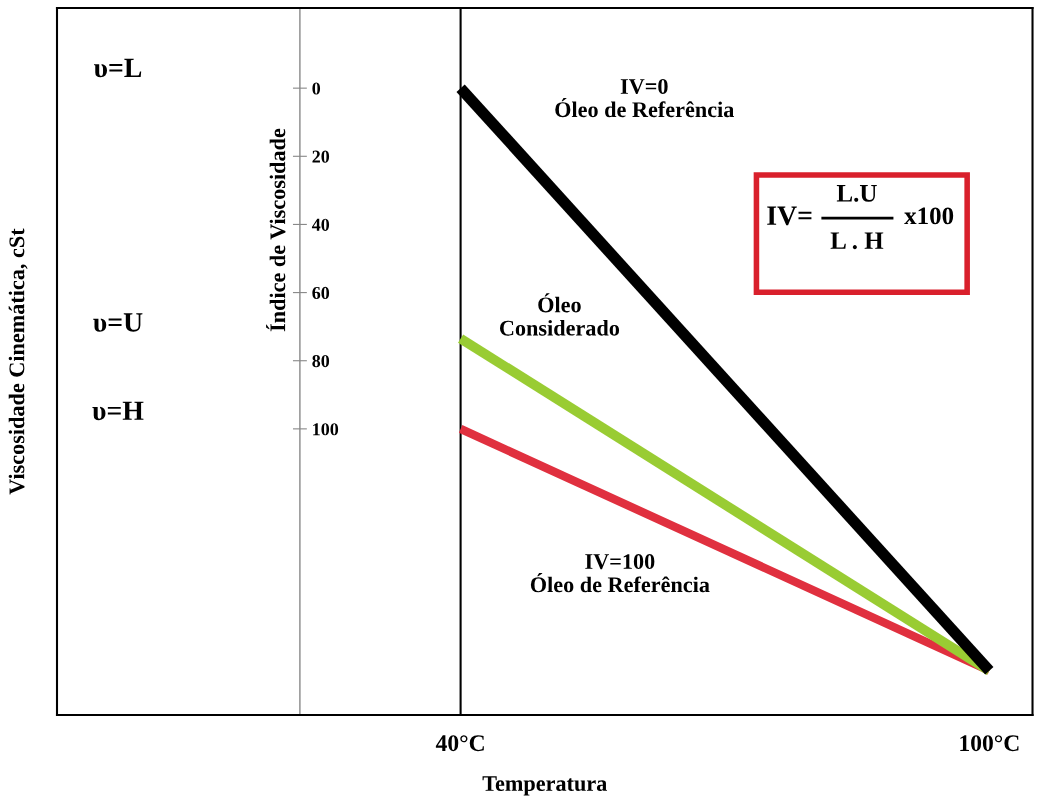  What do you see at coordinates (857, 241) in the screenshot?
I see `annotation: L . H` at bounding box center [857, 241].